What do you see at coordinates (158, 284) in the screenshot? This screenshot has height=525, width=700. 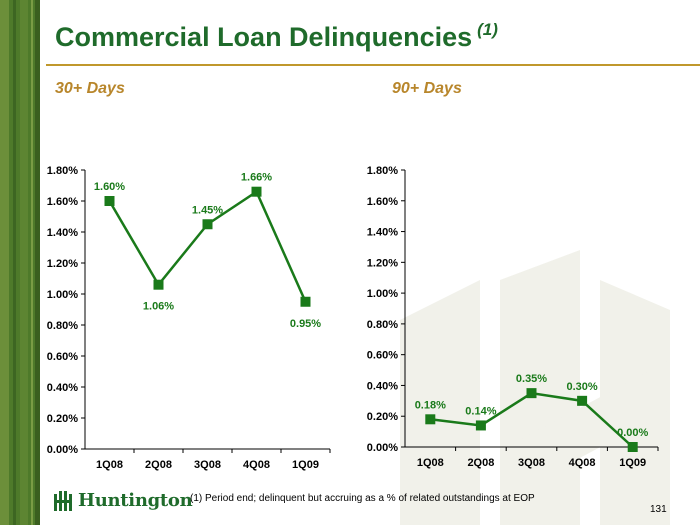 I see `data-point-30d-2q08` at bounding box center [158, 284].